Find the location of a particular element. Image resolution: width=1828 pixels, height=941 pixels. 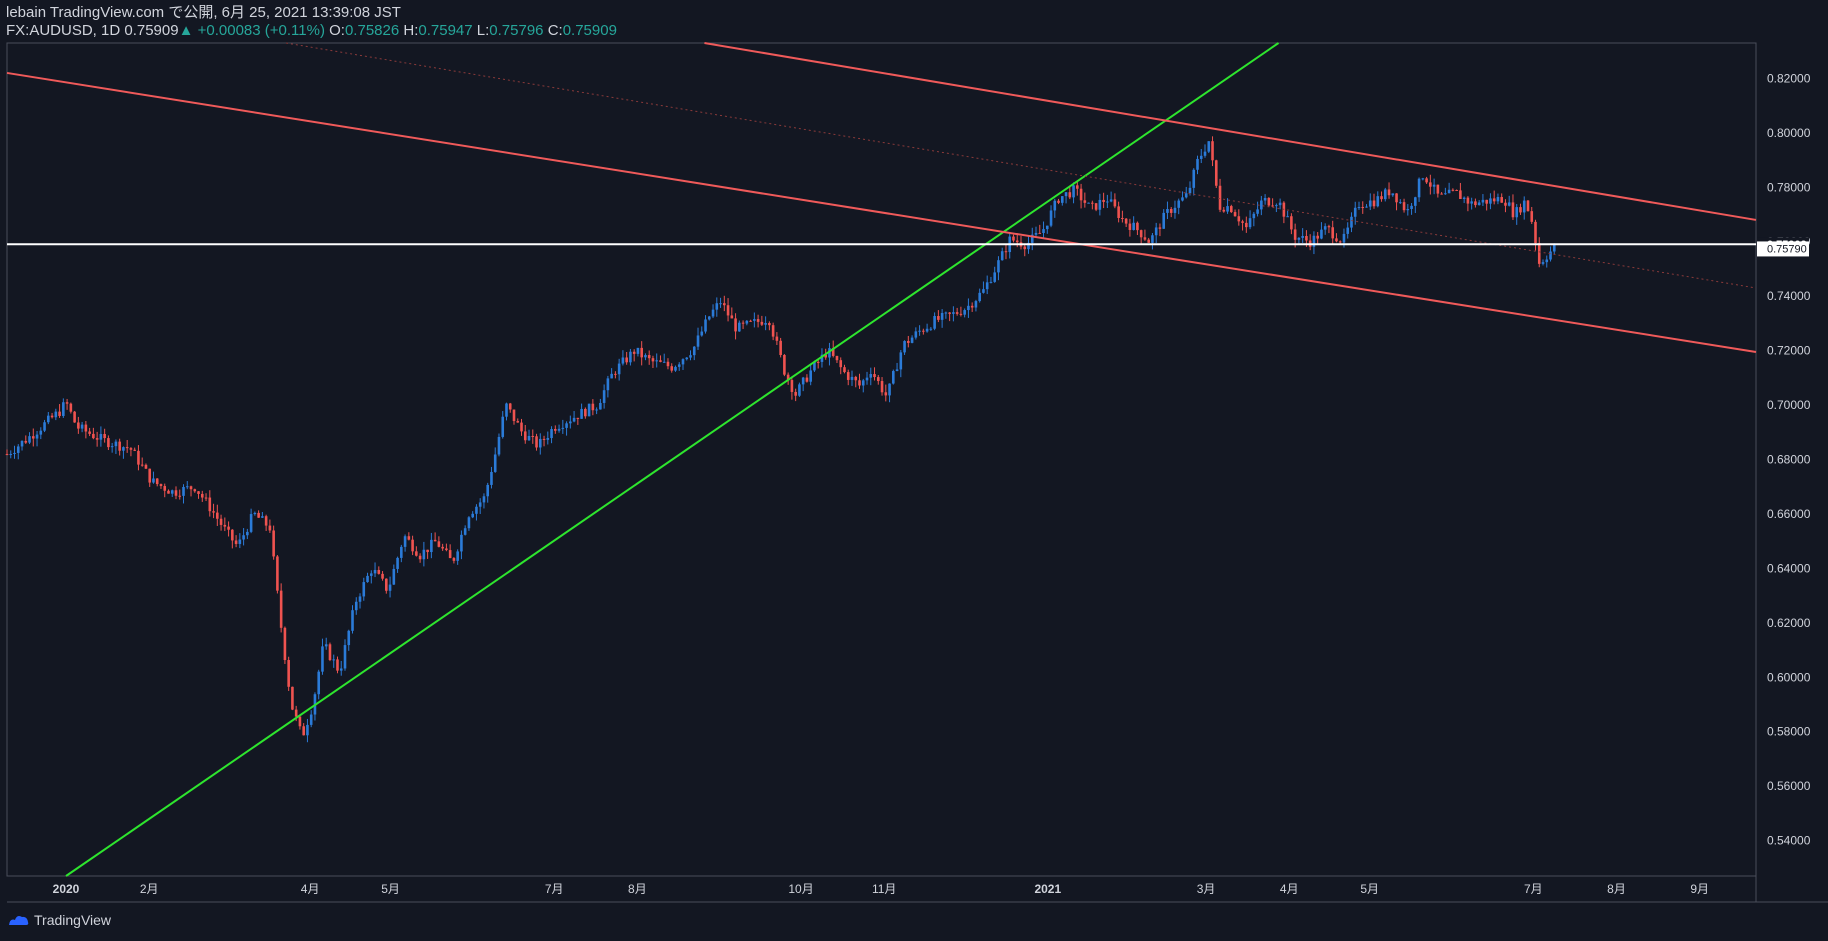

symbol-label: FX:AUDUSD, 1D is located at coordinates (63, 30).